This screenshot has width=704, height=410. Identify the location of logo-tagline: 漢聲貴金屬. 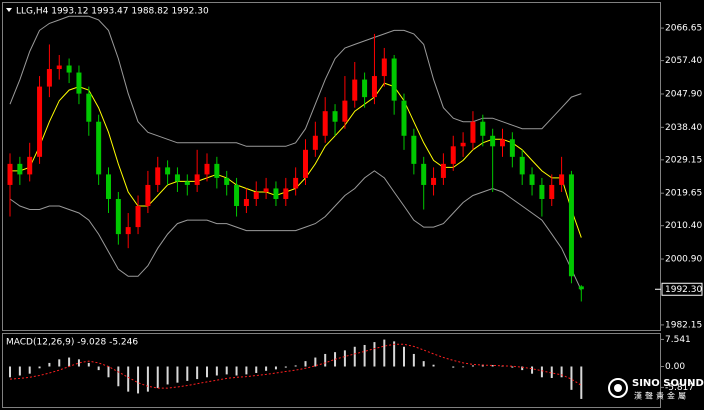
(661, 396).